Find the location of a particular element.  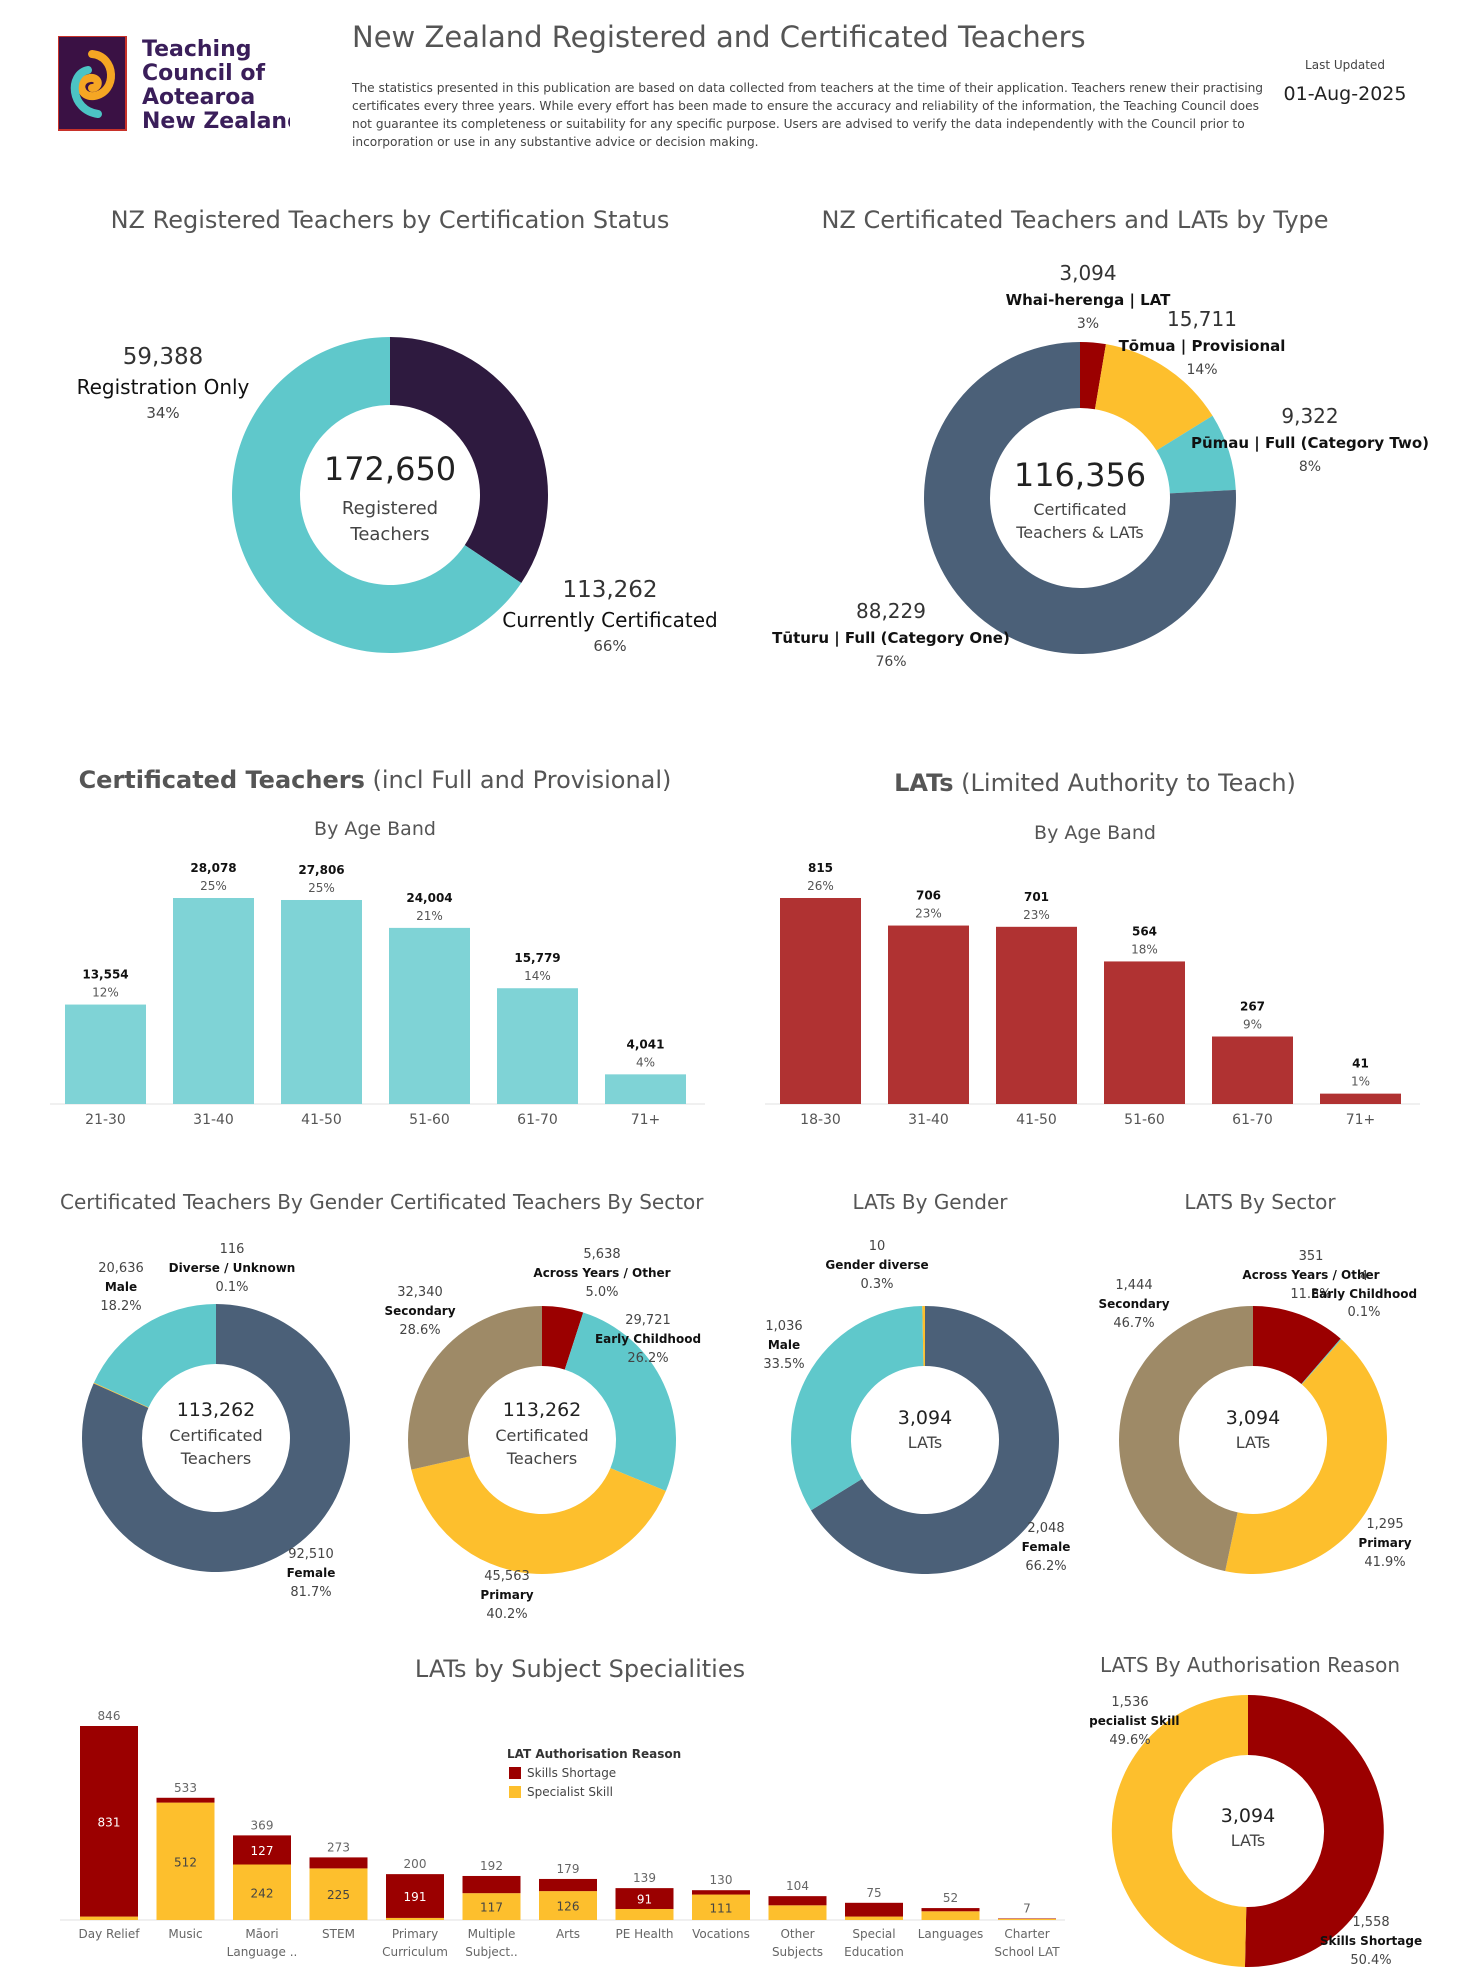

bar-segment-skills-shortage-pe-health is located at coordinates (644, 1898).